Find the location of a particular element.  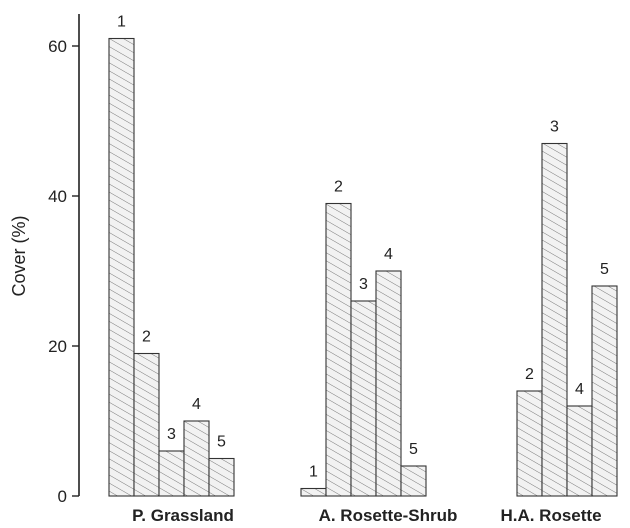

y-tick-label: 40 is located at coordinates (57, 196).